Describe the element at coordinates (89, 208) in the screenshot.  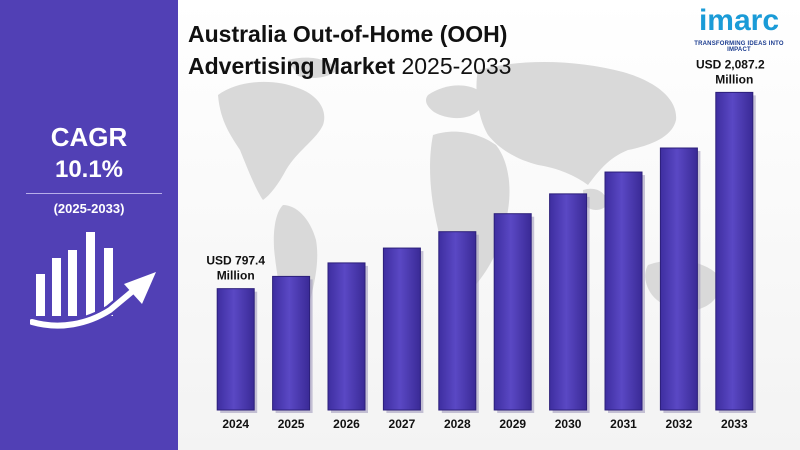
I see `cagr-period: (2025-2033)` at that location.